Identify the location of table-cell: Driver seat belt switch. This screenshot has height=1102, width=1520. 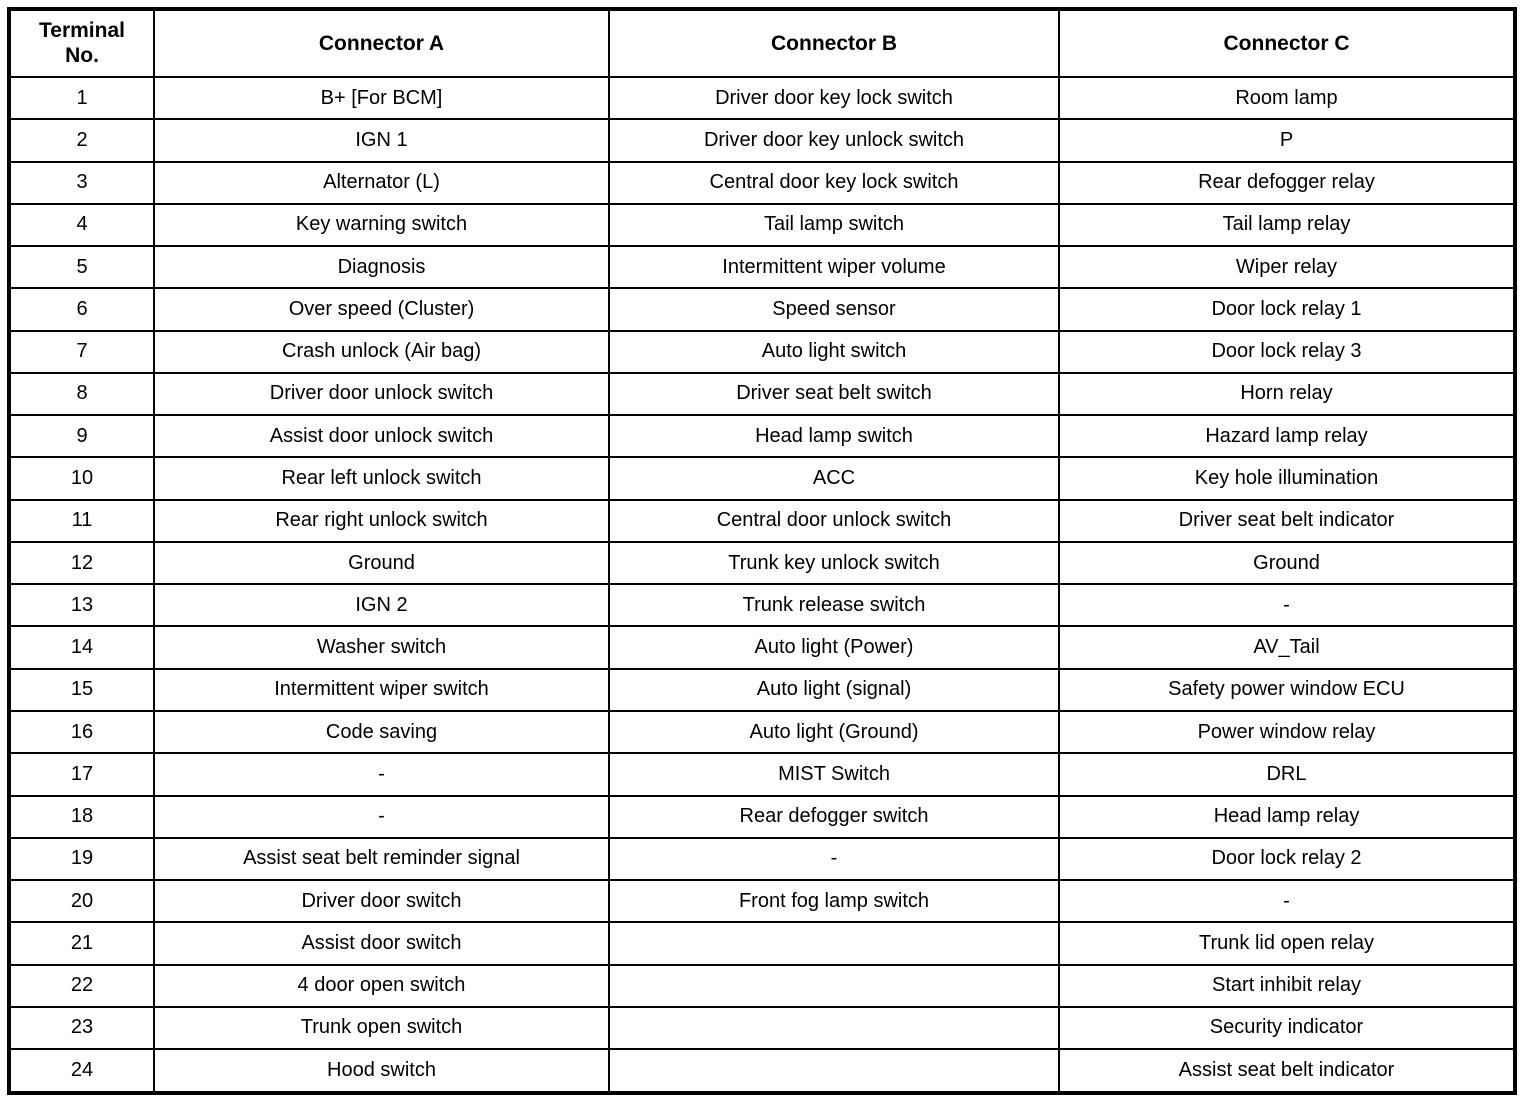
(834, 394).